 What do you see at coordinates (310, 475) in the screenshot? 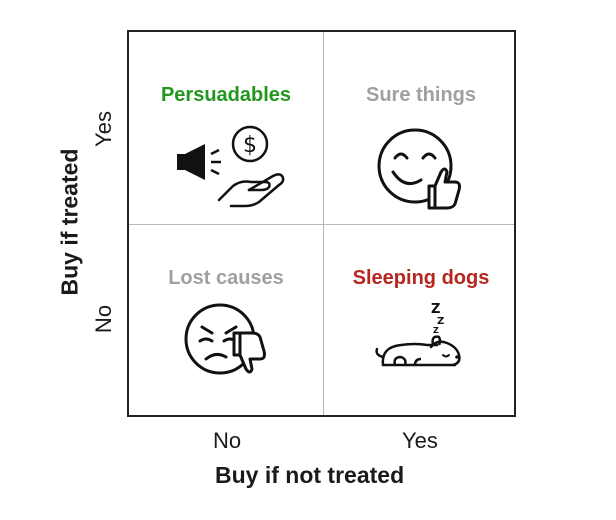
I see `x-axis-title: Buy if not treated` at bounding box center [310, 475].